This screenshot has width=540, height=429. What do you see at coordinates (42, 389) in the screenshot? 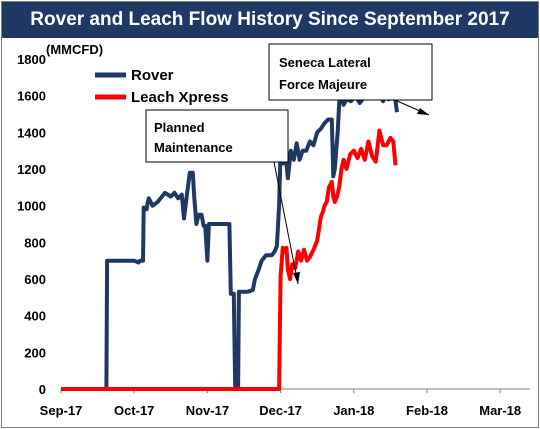
I see `y-tick-label: 0` at bounding box center [42, 389].